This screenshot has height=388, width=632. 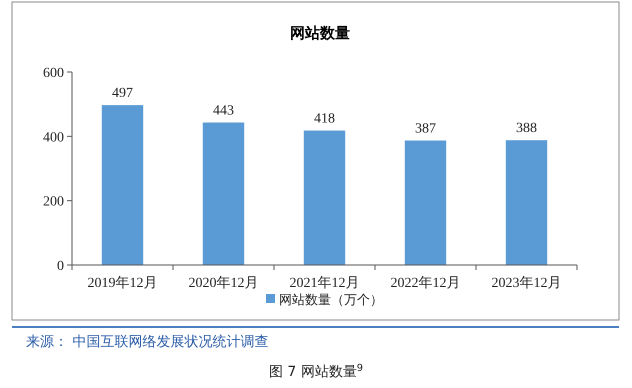 I want to click on y-tick-label: 400, so click(x=53, y=138).